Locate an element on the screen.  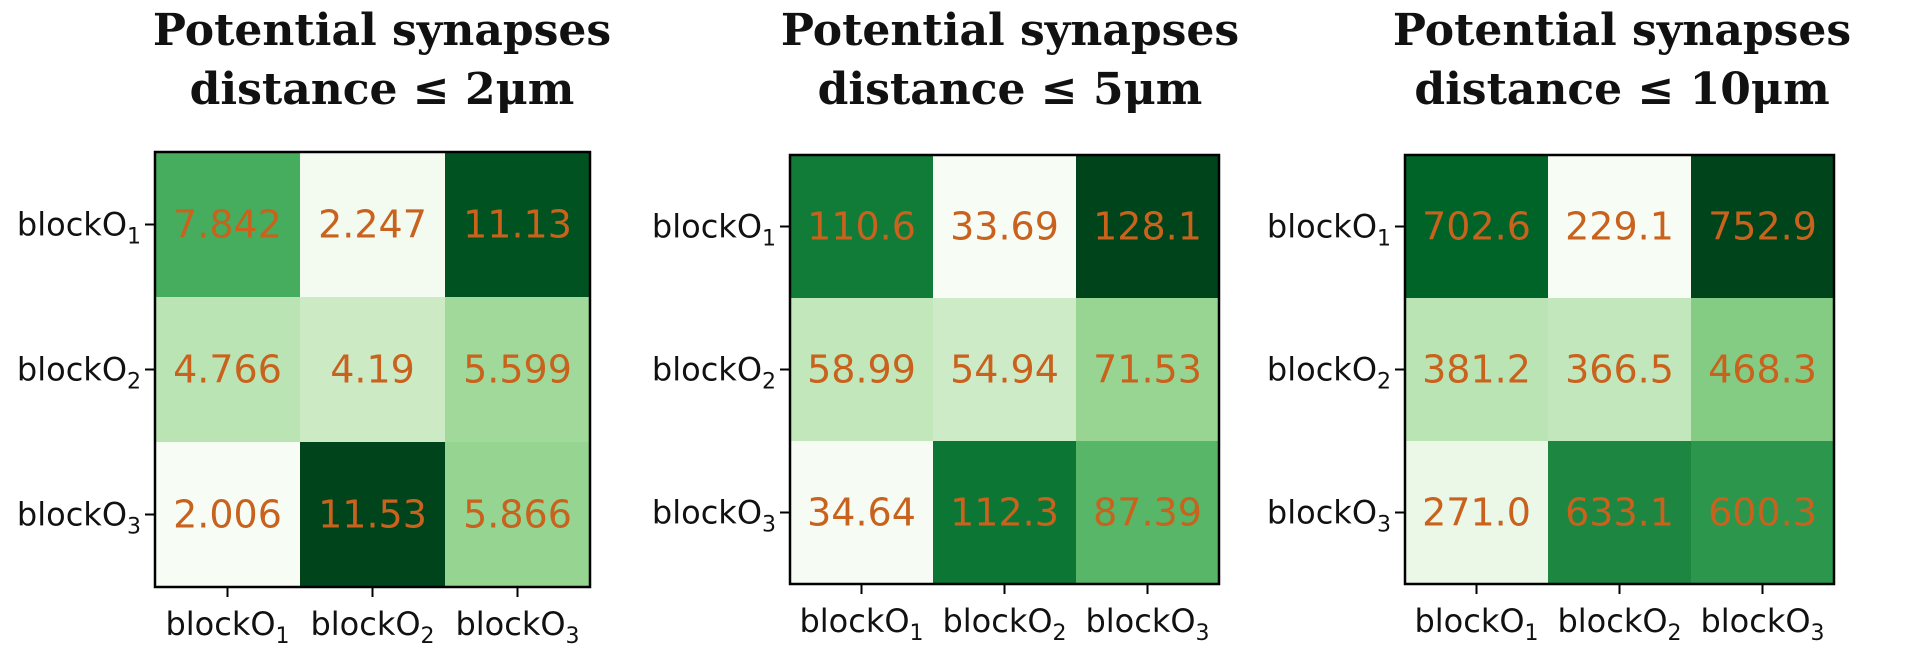
heatmap-cell-value: 71.53 is located at coordinates (1147, 370).